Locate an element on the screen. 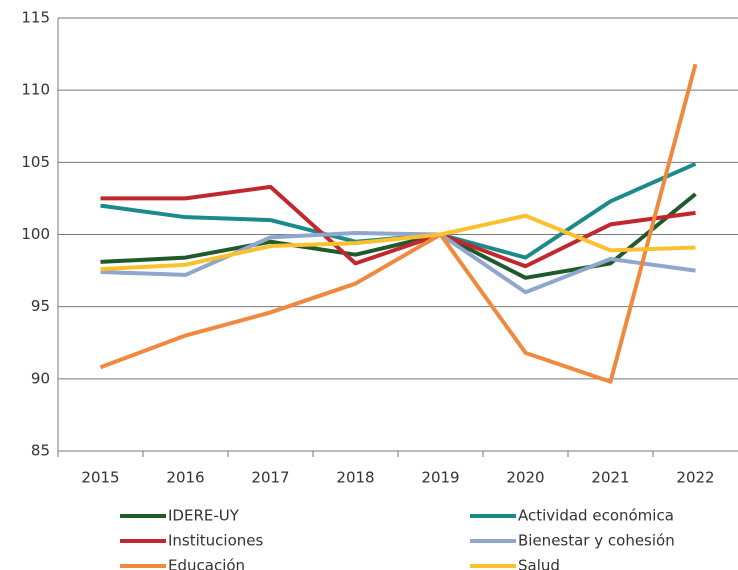 The height and width of the screenshot is (570, 738). x-tick-label: 2022 is located at coordinates (695, 478).